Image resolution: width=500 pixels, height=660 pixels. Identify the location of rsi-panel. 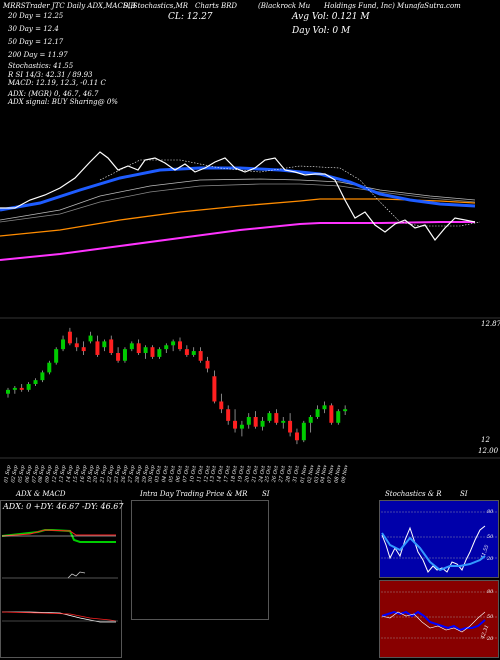
(439, 619).